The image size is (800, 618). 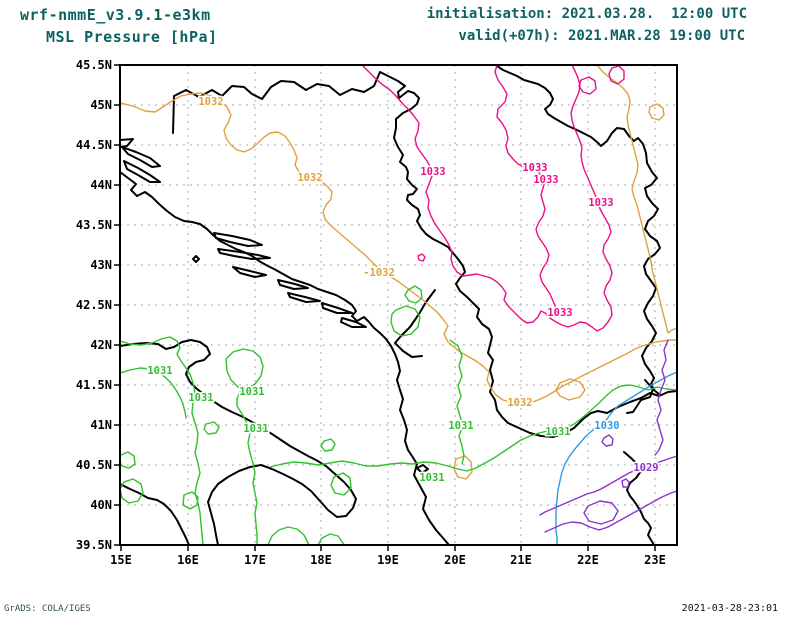 I want to click on y-tick-label: 43N, so click(x=101, y=265).